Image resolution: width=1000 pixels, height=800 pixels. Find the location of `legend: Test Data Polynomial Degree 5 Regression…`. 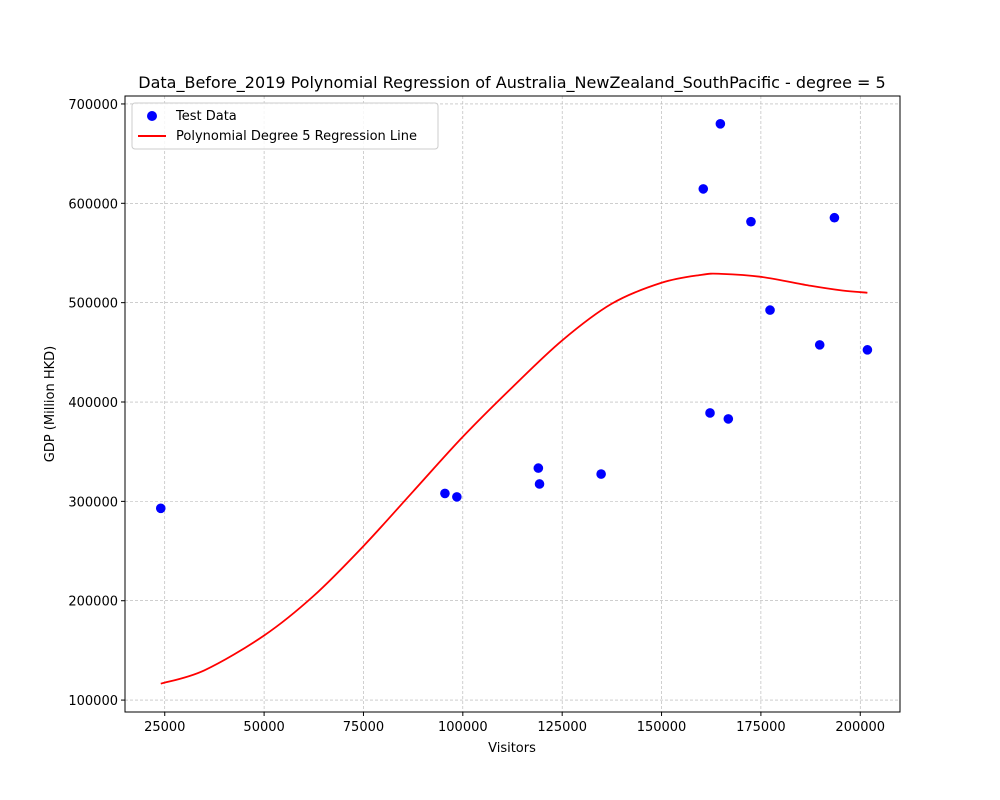

legend: Test Data Polynomial Degree 5 Regression… is located at coordinates (285, 126).